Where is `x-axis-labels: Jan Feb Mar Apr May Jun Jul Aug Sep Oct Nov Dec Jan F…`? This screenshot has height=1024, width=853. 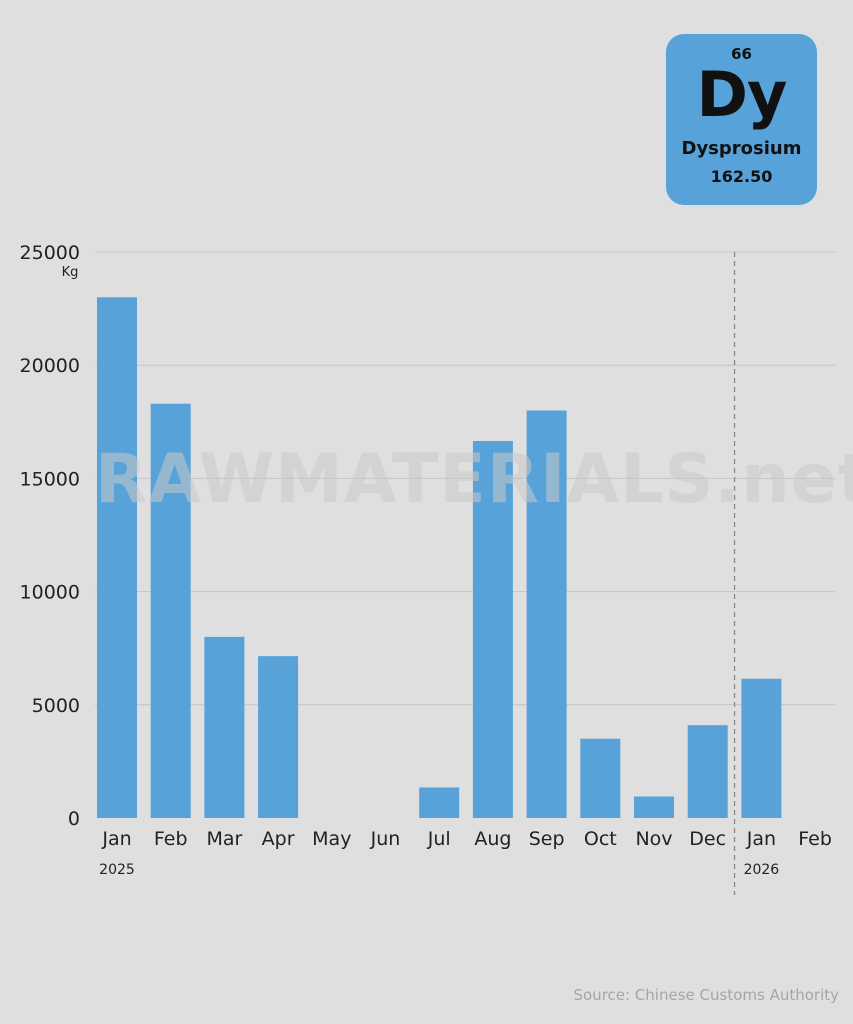 x-axis-labels: Jan Feb Mar Apr May Jun Jul Aug Sep Oct Nov Dec Jan F… is located at coordinates (466, 839).